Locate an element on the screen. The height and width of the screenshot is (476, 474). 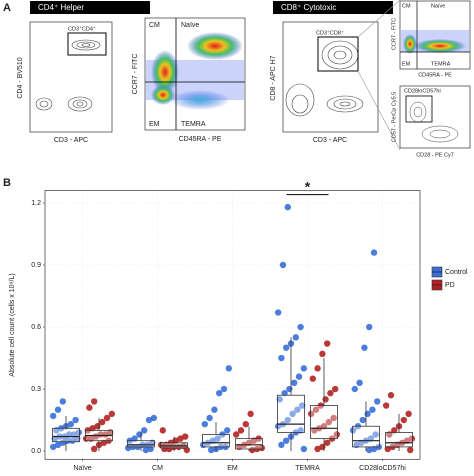
y-tick-label: 1.2 is located at coordinates (36, 203).